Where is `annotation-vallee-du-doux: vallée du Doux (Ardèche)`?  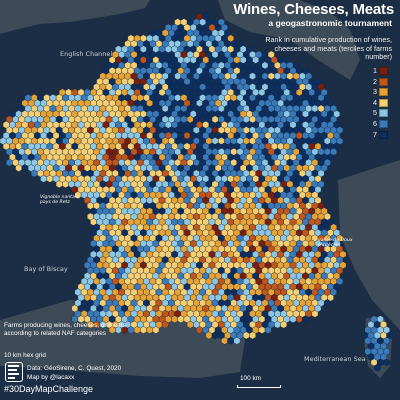 annotation-vallee-du-doux: vallée du Doux (Ardèche) is located at coordinates (335, 243).